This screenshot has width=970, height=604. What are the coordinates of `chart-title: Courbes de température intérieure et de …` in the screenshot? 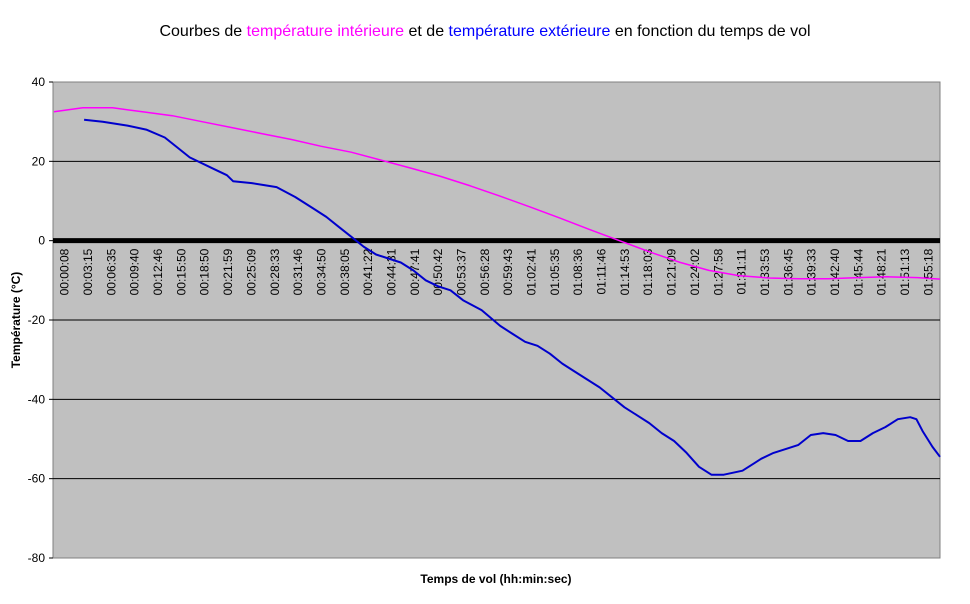 It's located at (484, 31).